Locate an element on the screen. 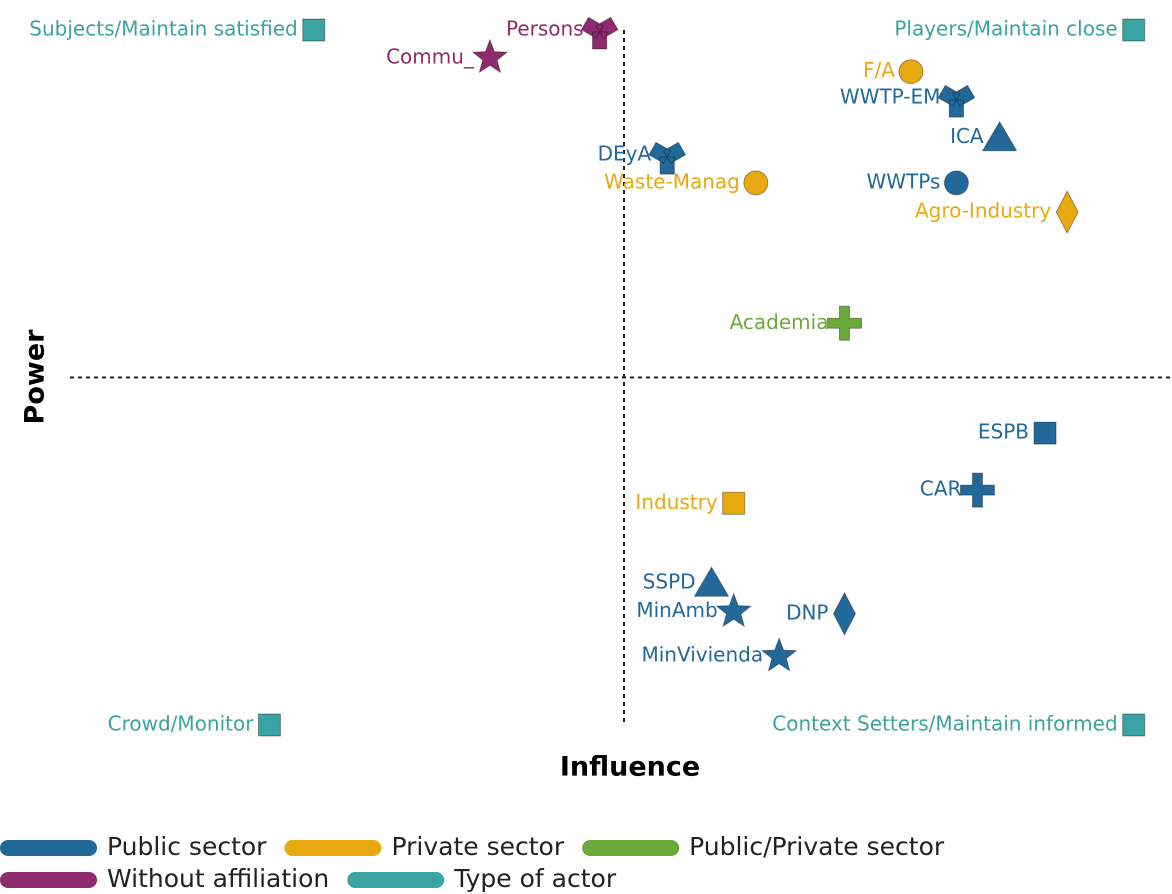 The height and width of the screenshot is (894, 1172). point-label: MinVivienda is located at coordinates (702, 655).